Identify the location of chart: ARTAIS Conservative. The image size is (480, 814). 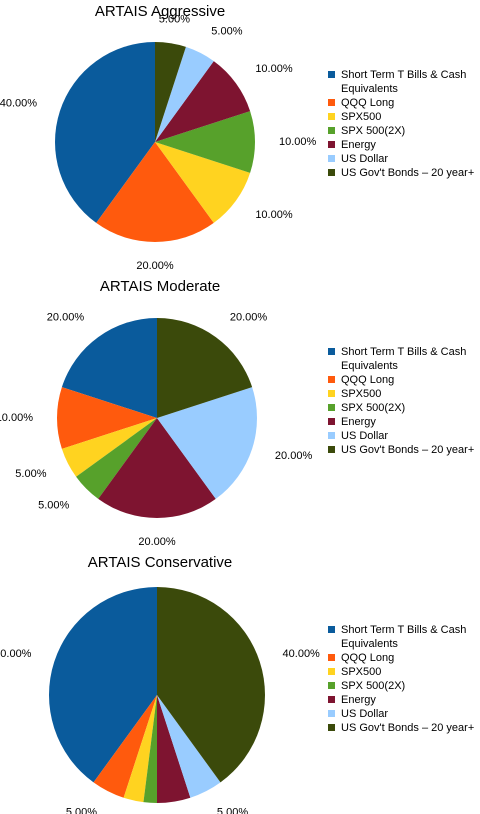
(160, 562).